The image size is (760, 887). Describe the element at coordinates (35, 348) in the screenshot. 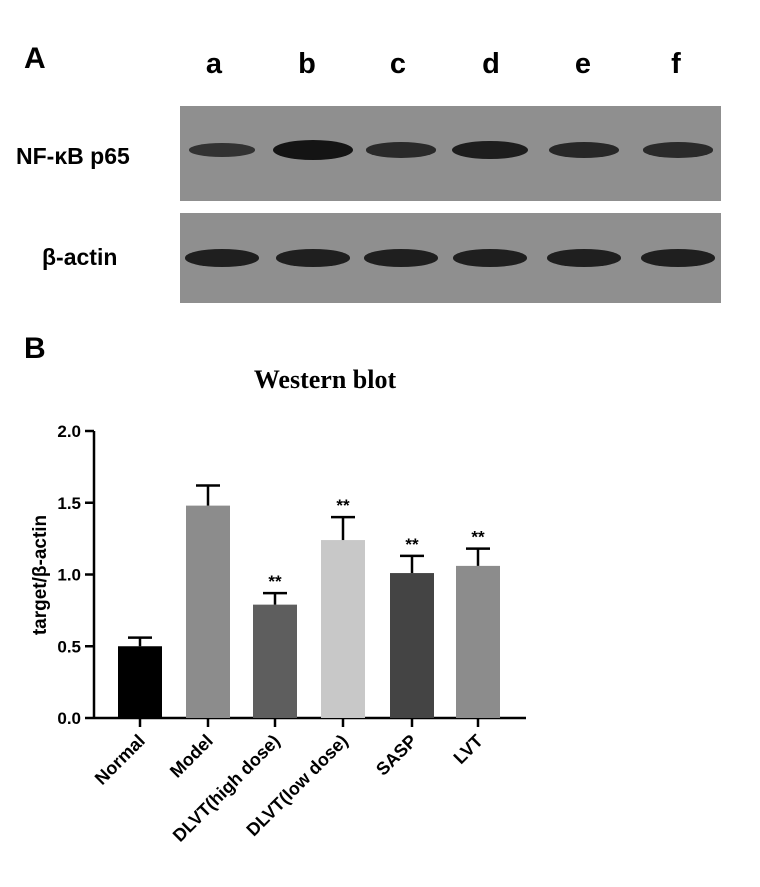

I see `panel-b-letter: B` at that location.